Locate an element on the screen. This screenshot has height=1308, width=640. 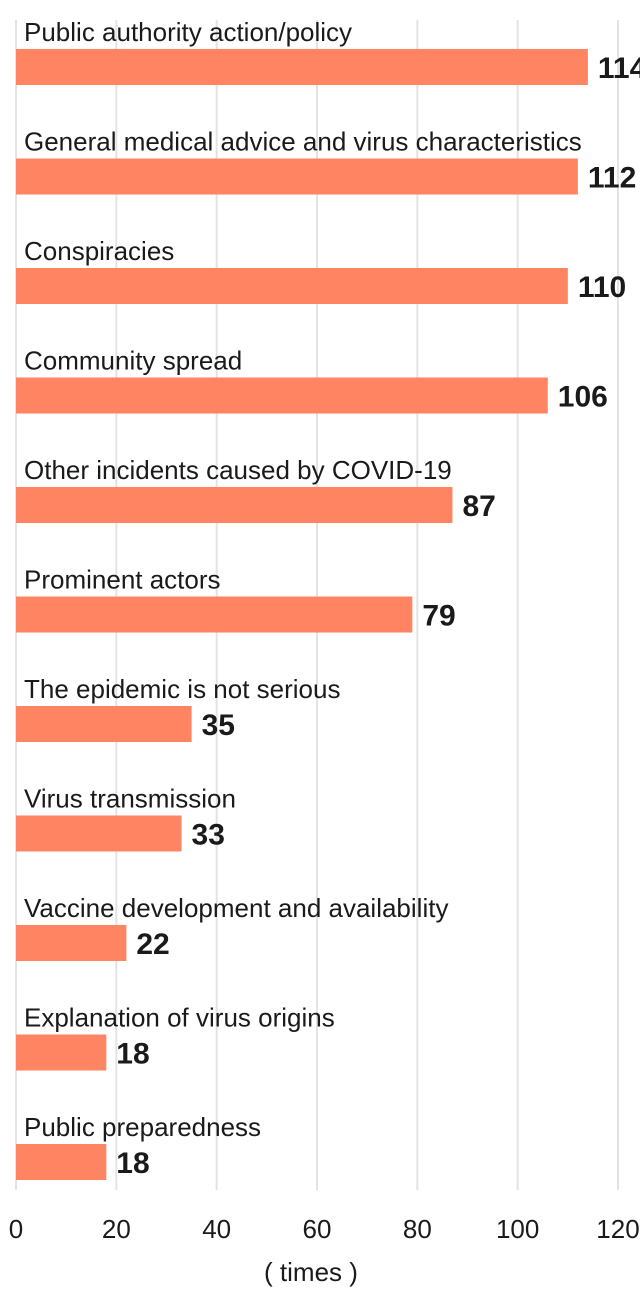
x-tick-label: 100 is located at coordinates (517, 1229).